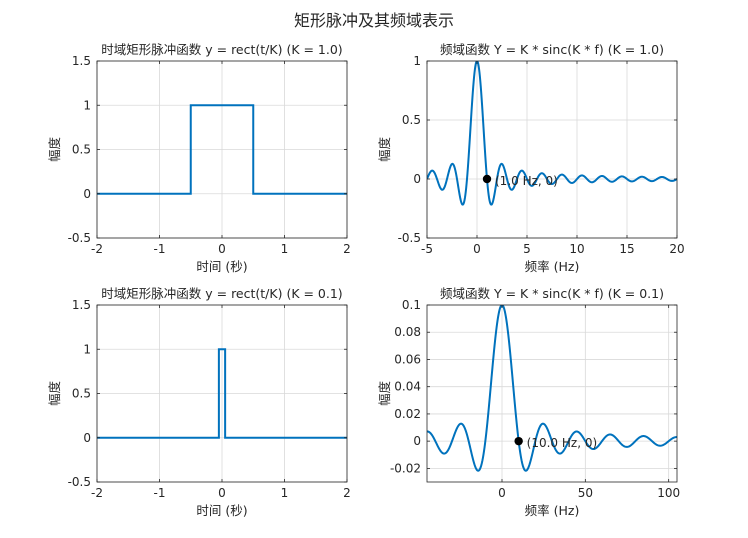 The image size is (748, 538). Describe the element at coordinates (585, 493) in the screenshot. I see `x-tick-label: 50` at that location.